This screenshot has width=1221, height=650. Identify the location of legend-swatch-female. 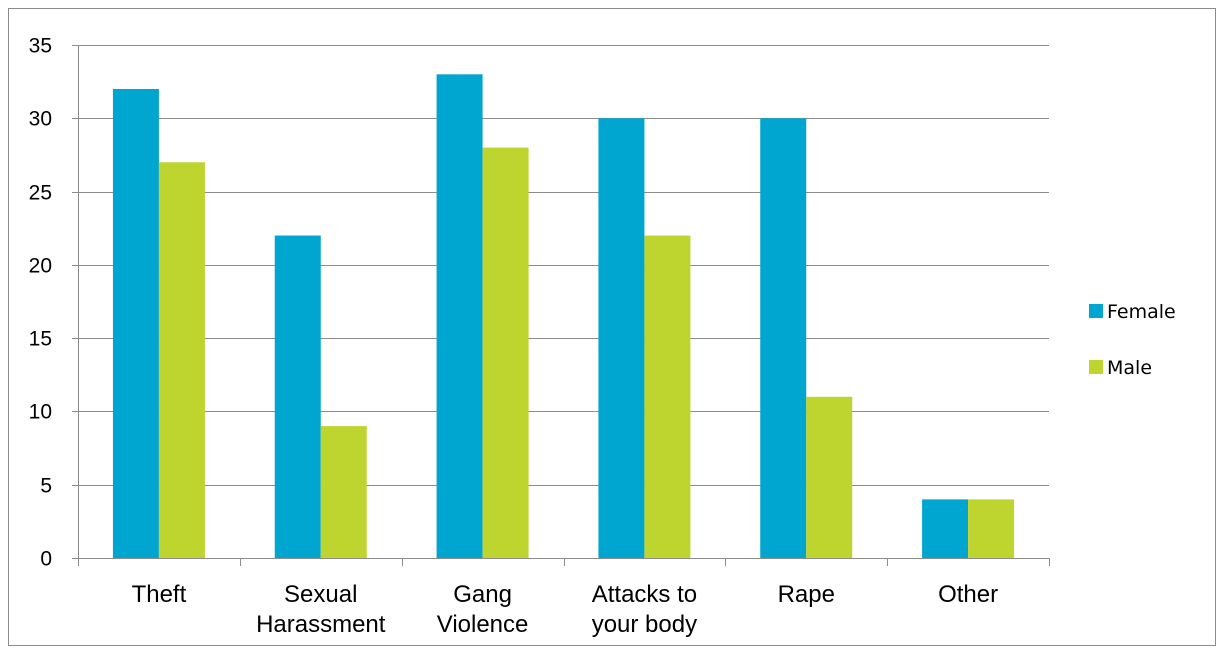
(1096, 311).